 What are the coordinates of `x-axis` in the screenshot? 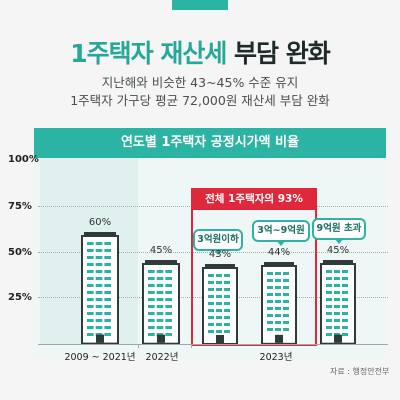 It's located at (213, 344).